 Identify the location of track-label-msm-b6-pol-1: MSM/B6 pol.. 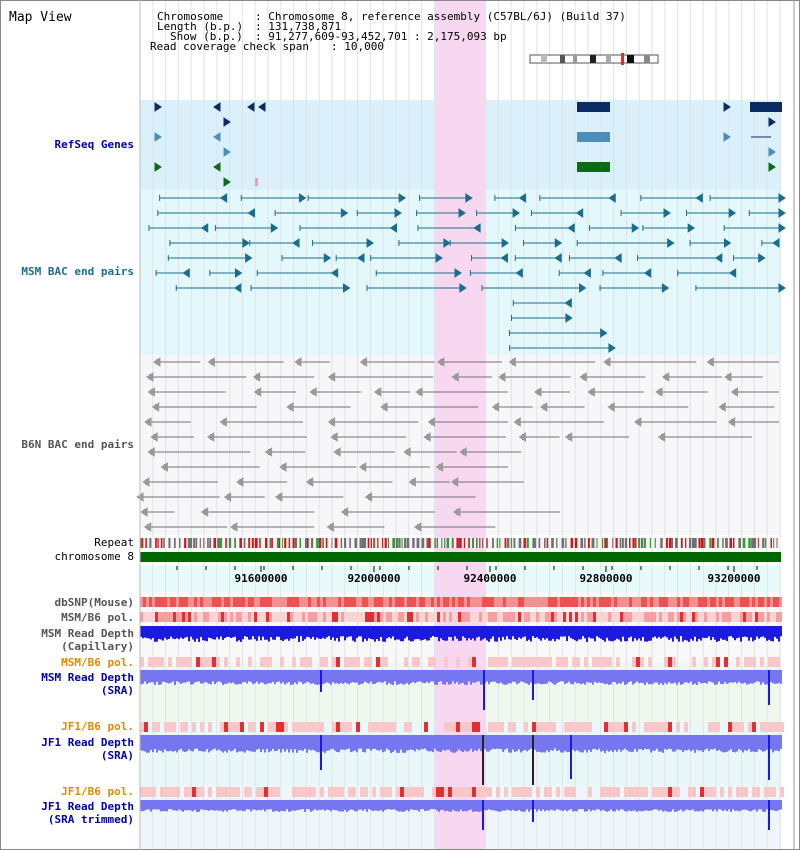
(97, 617).